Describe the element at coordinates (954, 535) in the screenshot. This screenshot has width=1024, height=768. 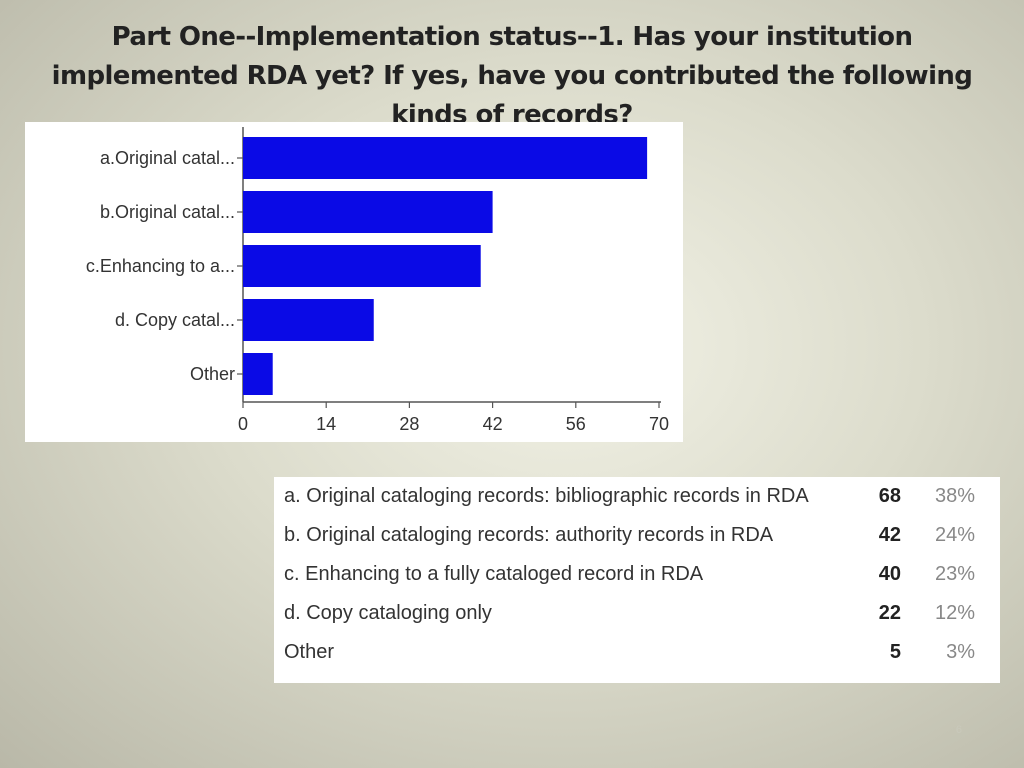
I see `row-percent: 24%` at that location.